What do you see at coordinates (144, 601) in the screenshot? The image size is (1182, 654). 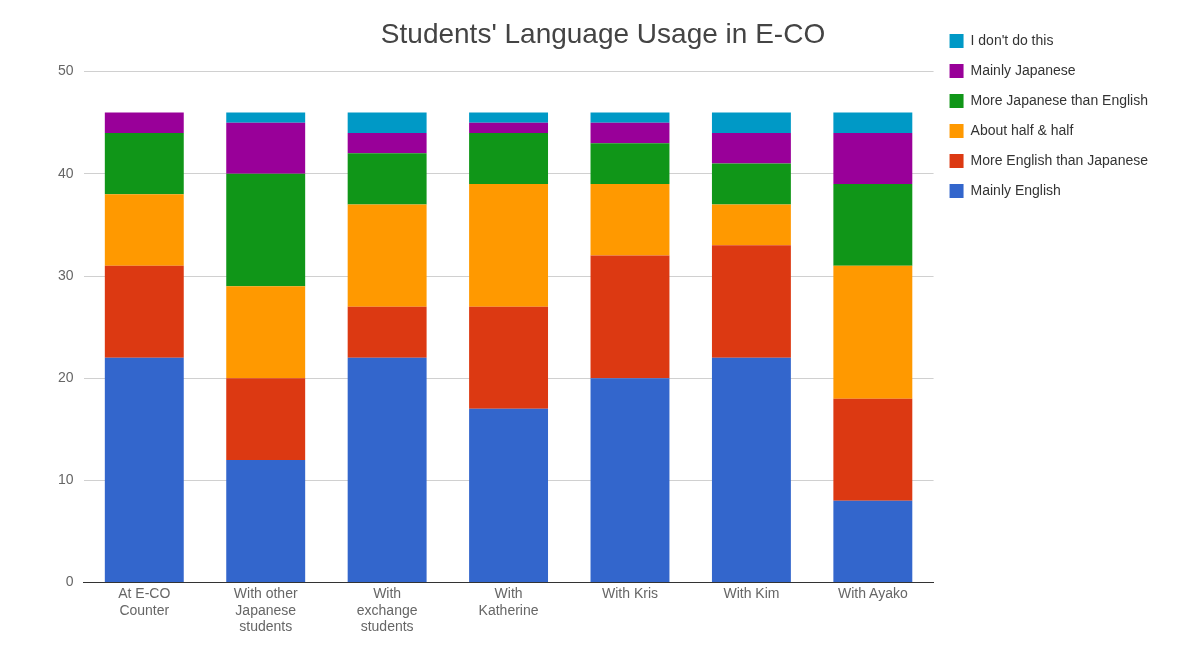 I see `x-tick-label: At E-CO Counter` at bounding box center [144, 601].